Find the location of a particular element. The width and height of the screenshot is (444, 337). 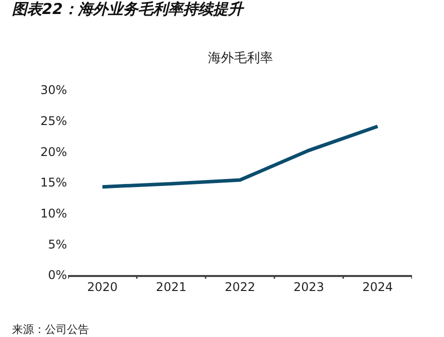

y-tick-label: 5% is located at coordinates (57, 244).